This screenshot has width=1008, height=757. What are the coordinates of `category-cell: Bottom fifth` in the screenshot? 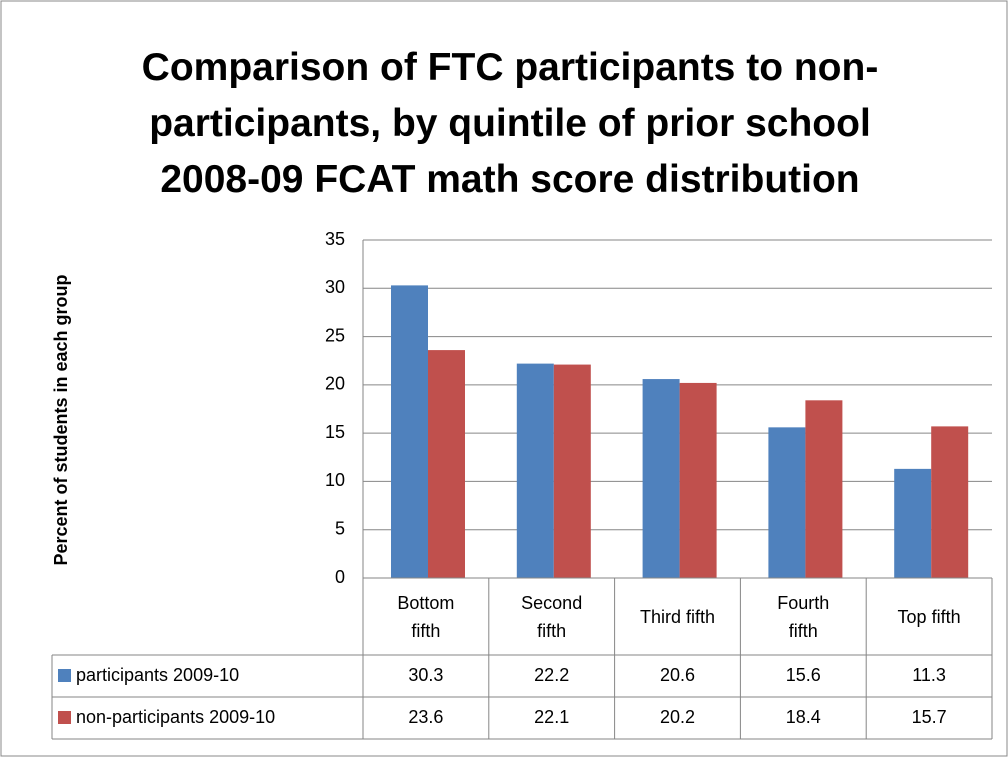 It's located at (426, 616).